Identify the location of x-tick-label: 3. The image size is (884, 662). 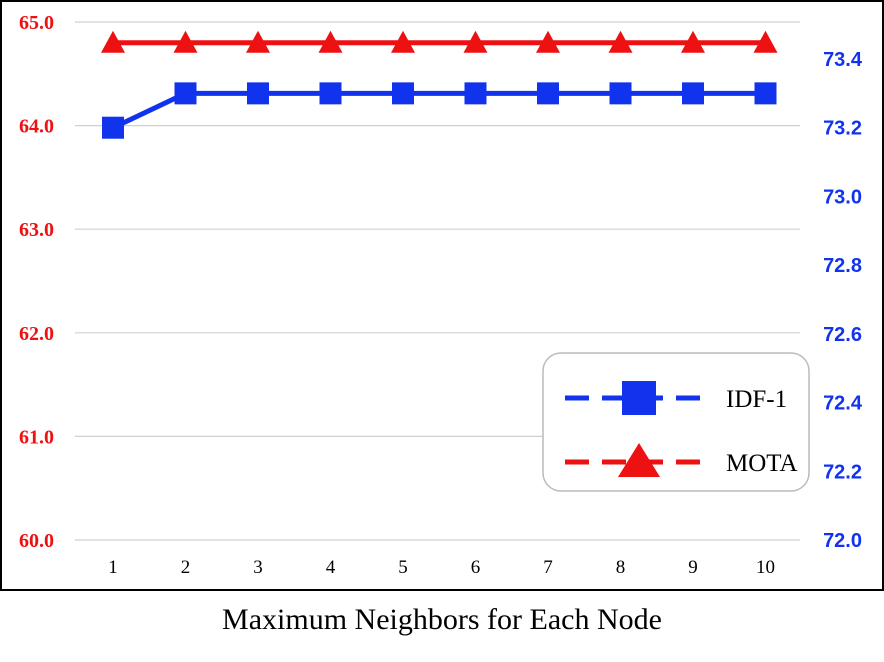
(258, 567).